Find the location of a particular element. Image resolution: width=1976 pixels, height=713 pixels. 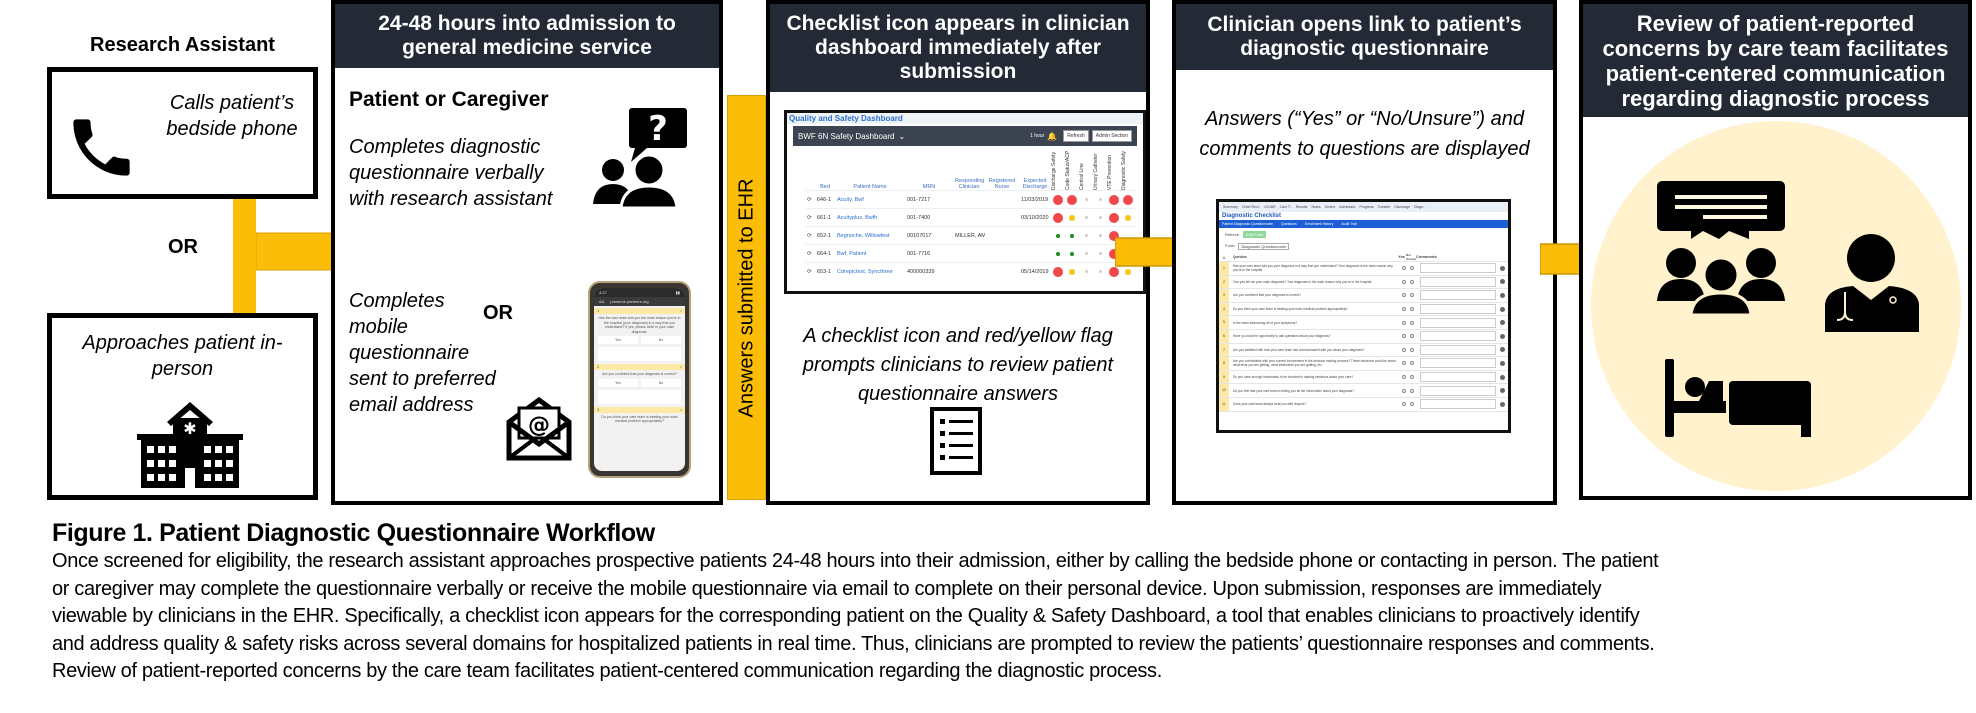

patient-name-link: Acuityplus, Bwfh is located at coordinates (857, 217).